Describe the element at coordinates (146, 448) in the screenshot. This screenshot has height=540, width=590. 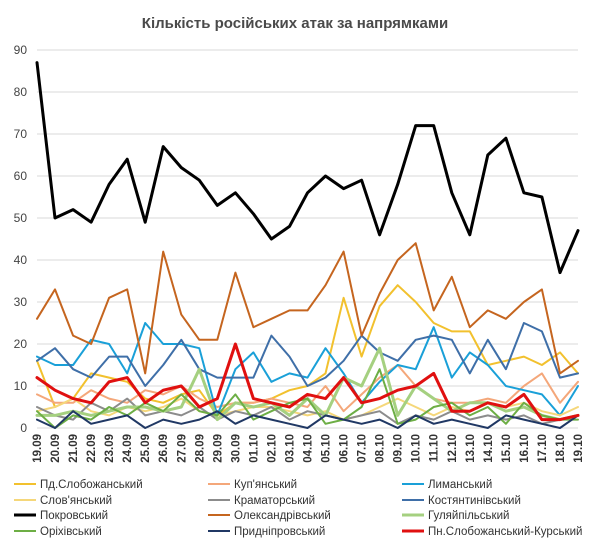
I see `x-tick-label: 25.09` at that location.